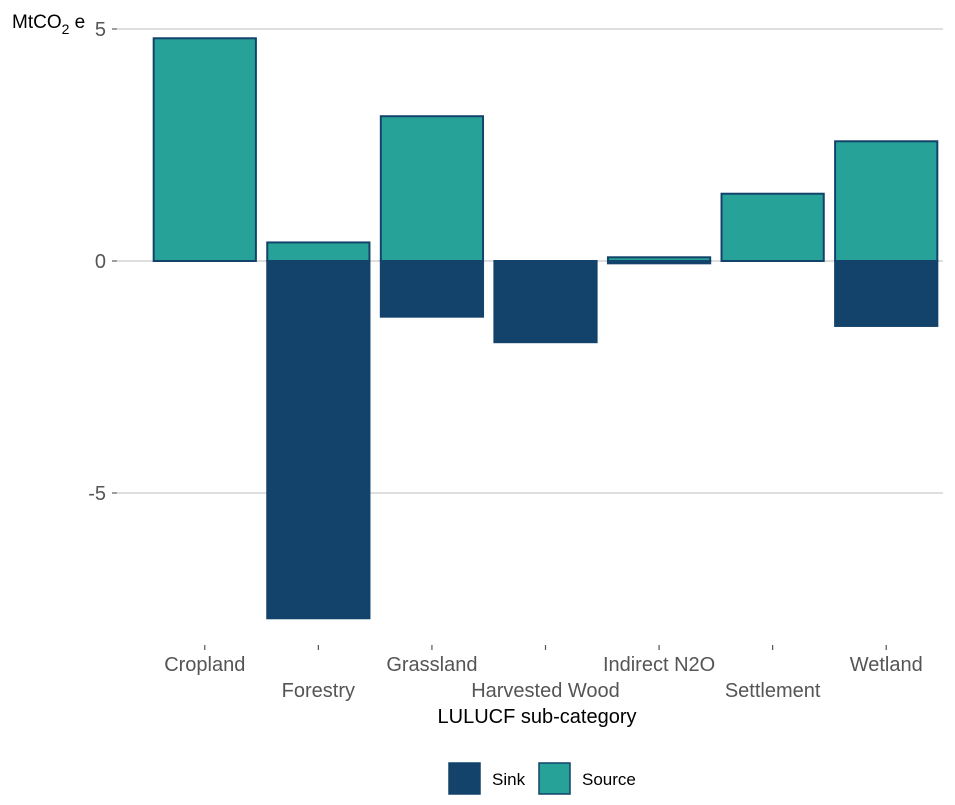 The width and height of the screenshot is (955, 805). Describe the element at coordinates (886, 293) in the screenshot. I see `bar-sink-wetland` at that location.